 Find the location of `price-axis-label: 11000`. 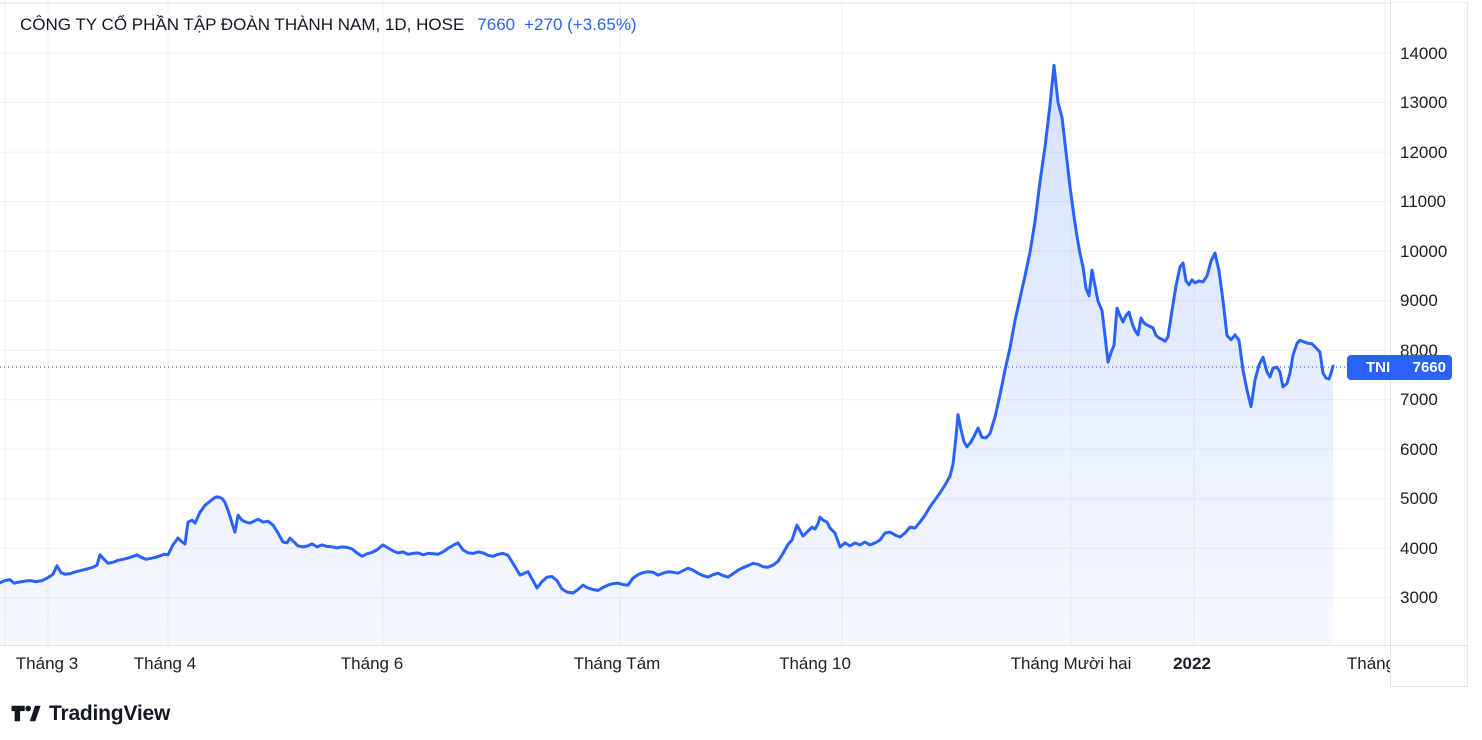

price-axis-label: 11000 is located at coordinates (1423, 201).